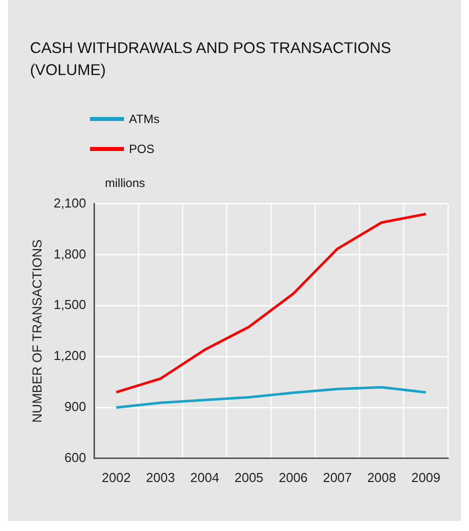  What do you see at coordinates (141, 149) in the screenshot?
I see `legend-label: POS` at bounding box center [141, 149].